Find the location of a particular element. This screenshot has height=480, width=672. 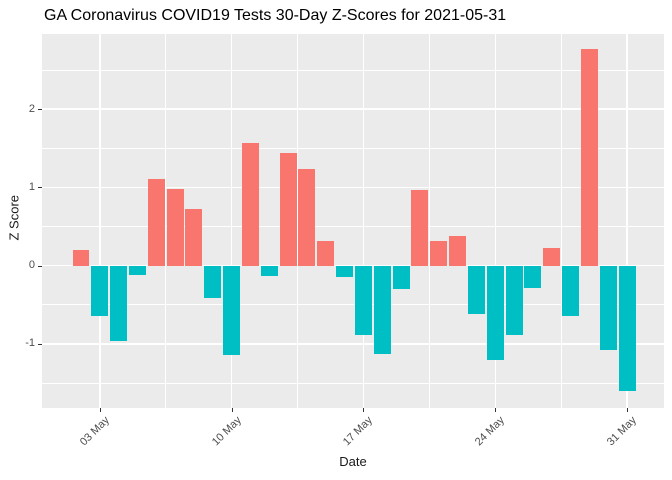

x-axis-title: Date is located at coordinates (353, 461).